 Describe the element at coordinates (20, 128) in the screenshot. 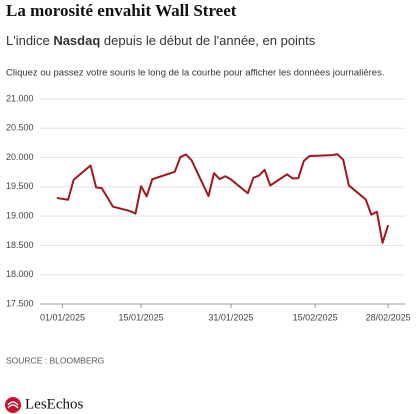

I see `y-tick-label: 20.500` at that location.